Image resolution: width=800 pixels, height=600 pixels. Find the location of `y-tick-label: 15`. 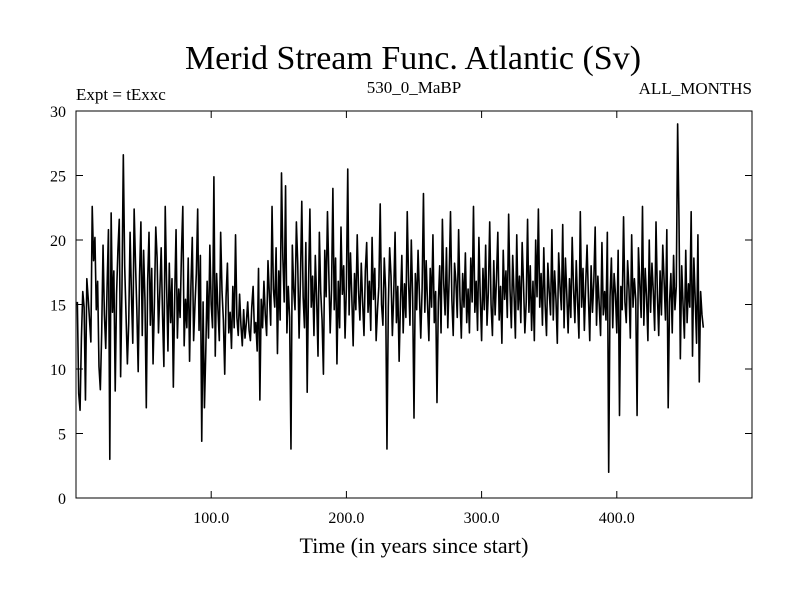

y-tick-label: 15 is located at coordinates (58, 306).